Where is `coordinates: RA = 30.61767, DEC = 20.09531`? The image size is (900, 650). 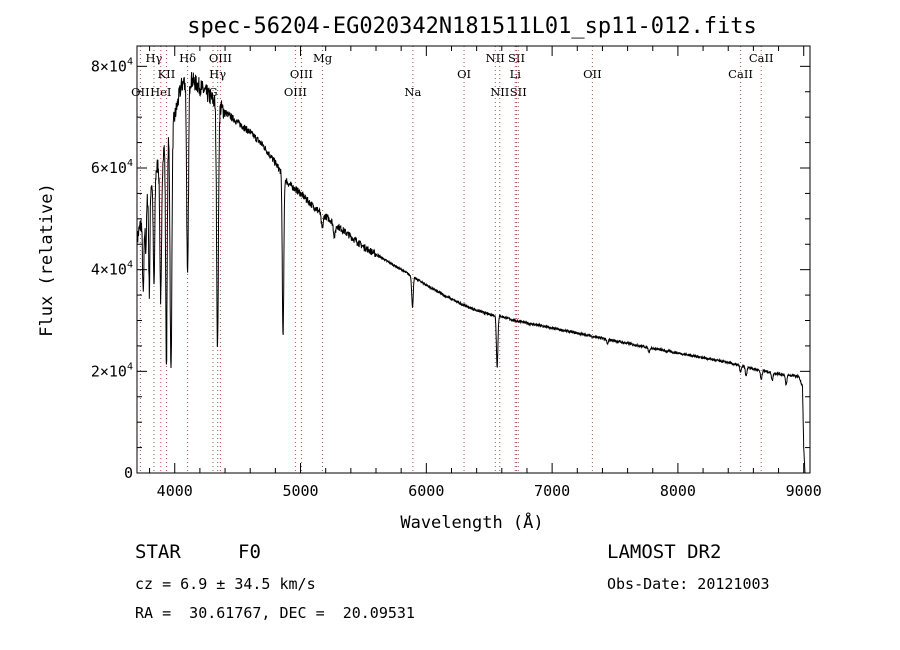 coordinates: RA = 30.61767, DEC = 20.09531 is located at coordinates (275, 613).